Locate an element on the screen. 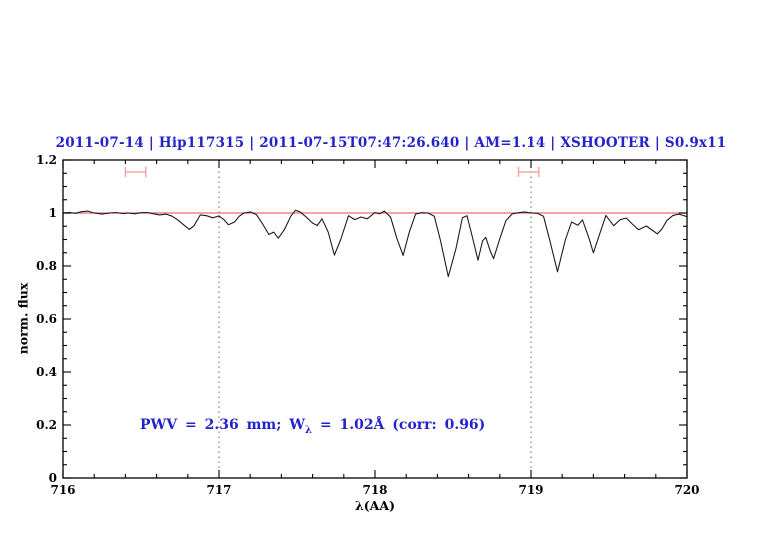  pwv-annotation-prefix: PWV = 2.36 mm; W is located at coordinates (222, 425).